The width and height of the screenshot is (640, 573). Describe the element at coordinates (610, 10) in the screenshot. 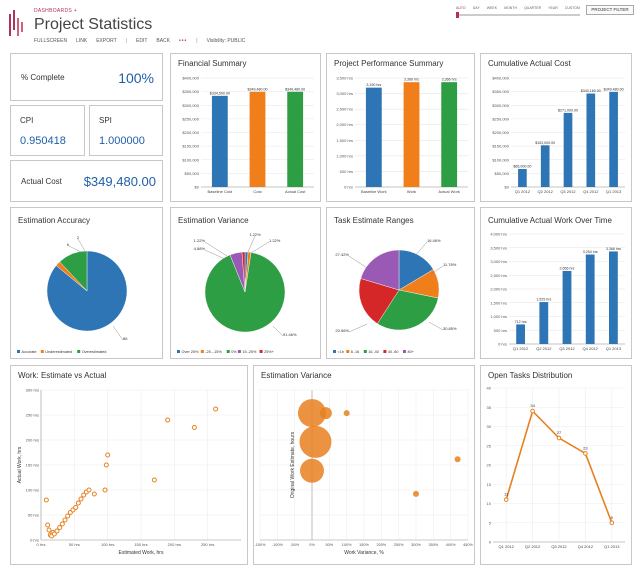

I see `project-filter-button: PROJECT FILTER` at that location.